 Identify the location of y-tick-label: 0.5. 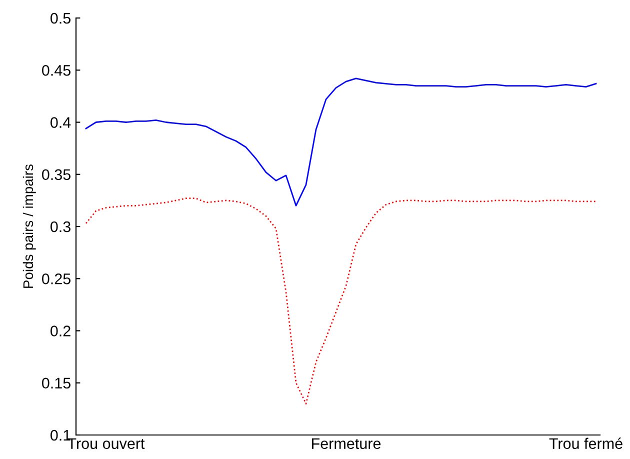
(60, 18).